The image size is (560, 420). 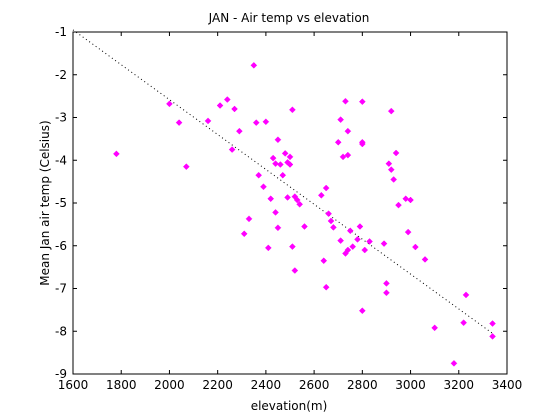 What do you see at coordinates (289, 18) in the screenshot?
I see `chart-title: JAN - Air temp vs elevation` at bounding box center [289, 18].